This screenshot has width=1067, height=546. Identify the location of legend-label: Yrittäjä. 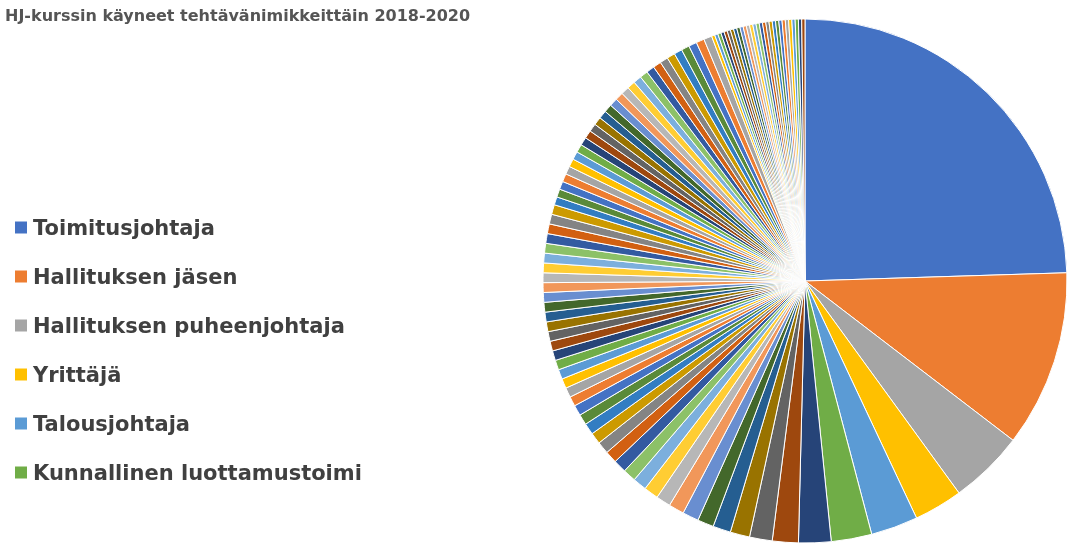
(77, 374).